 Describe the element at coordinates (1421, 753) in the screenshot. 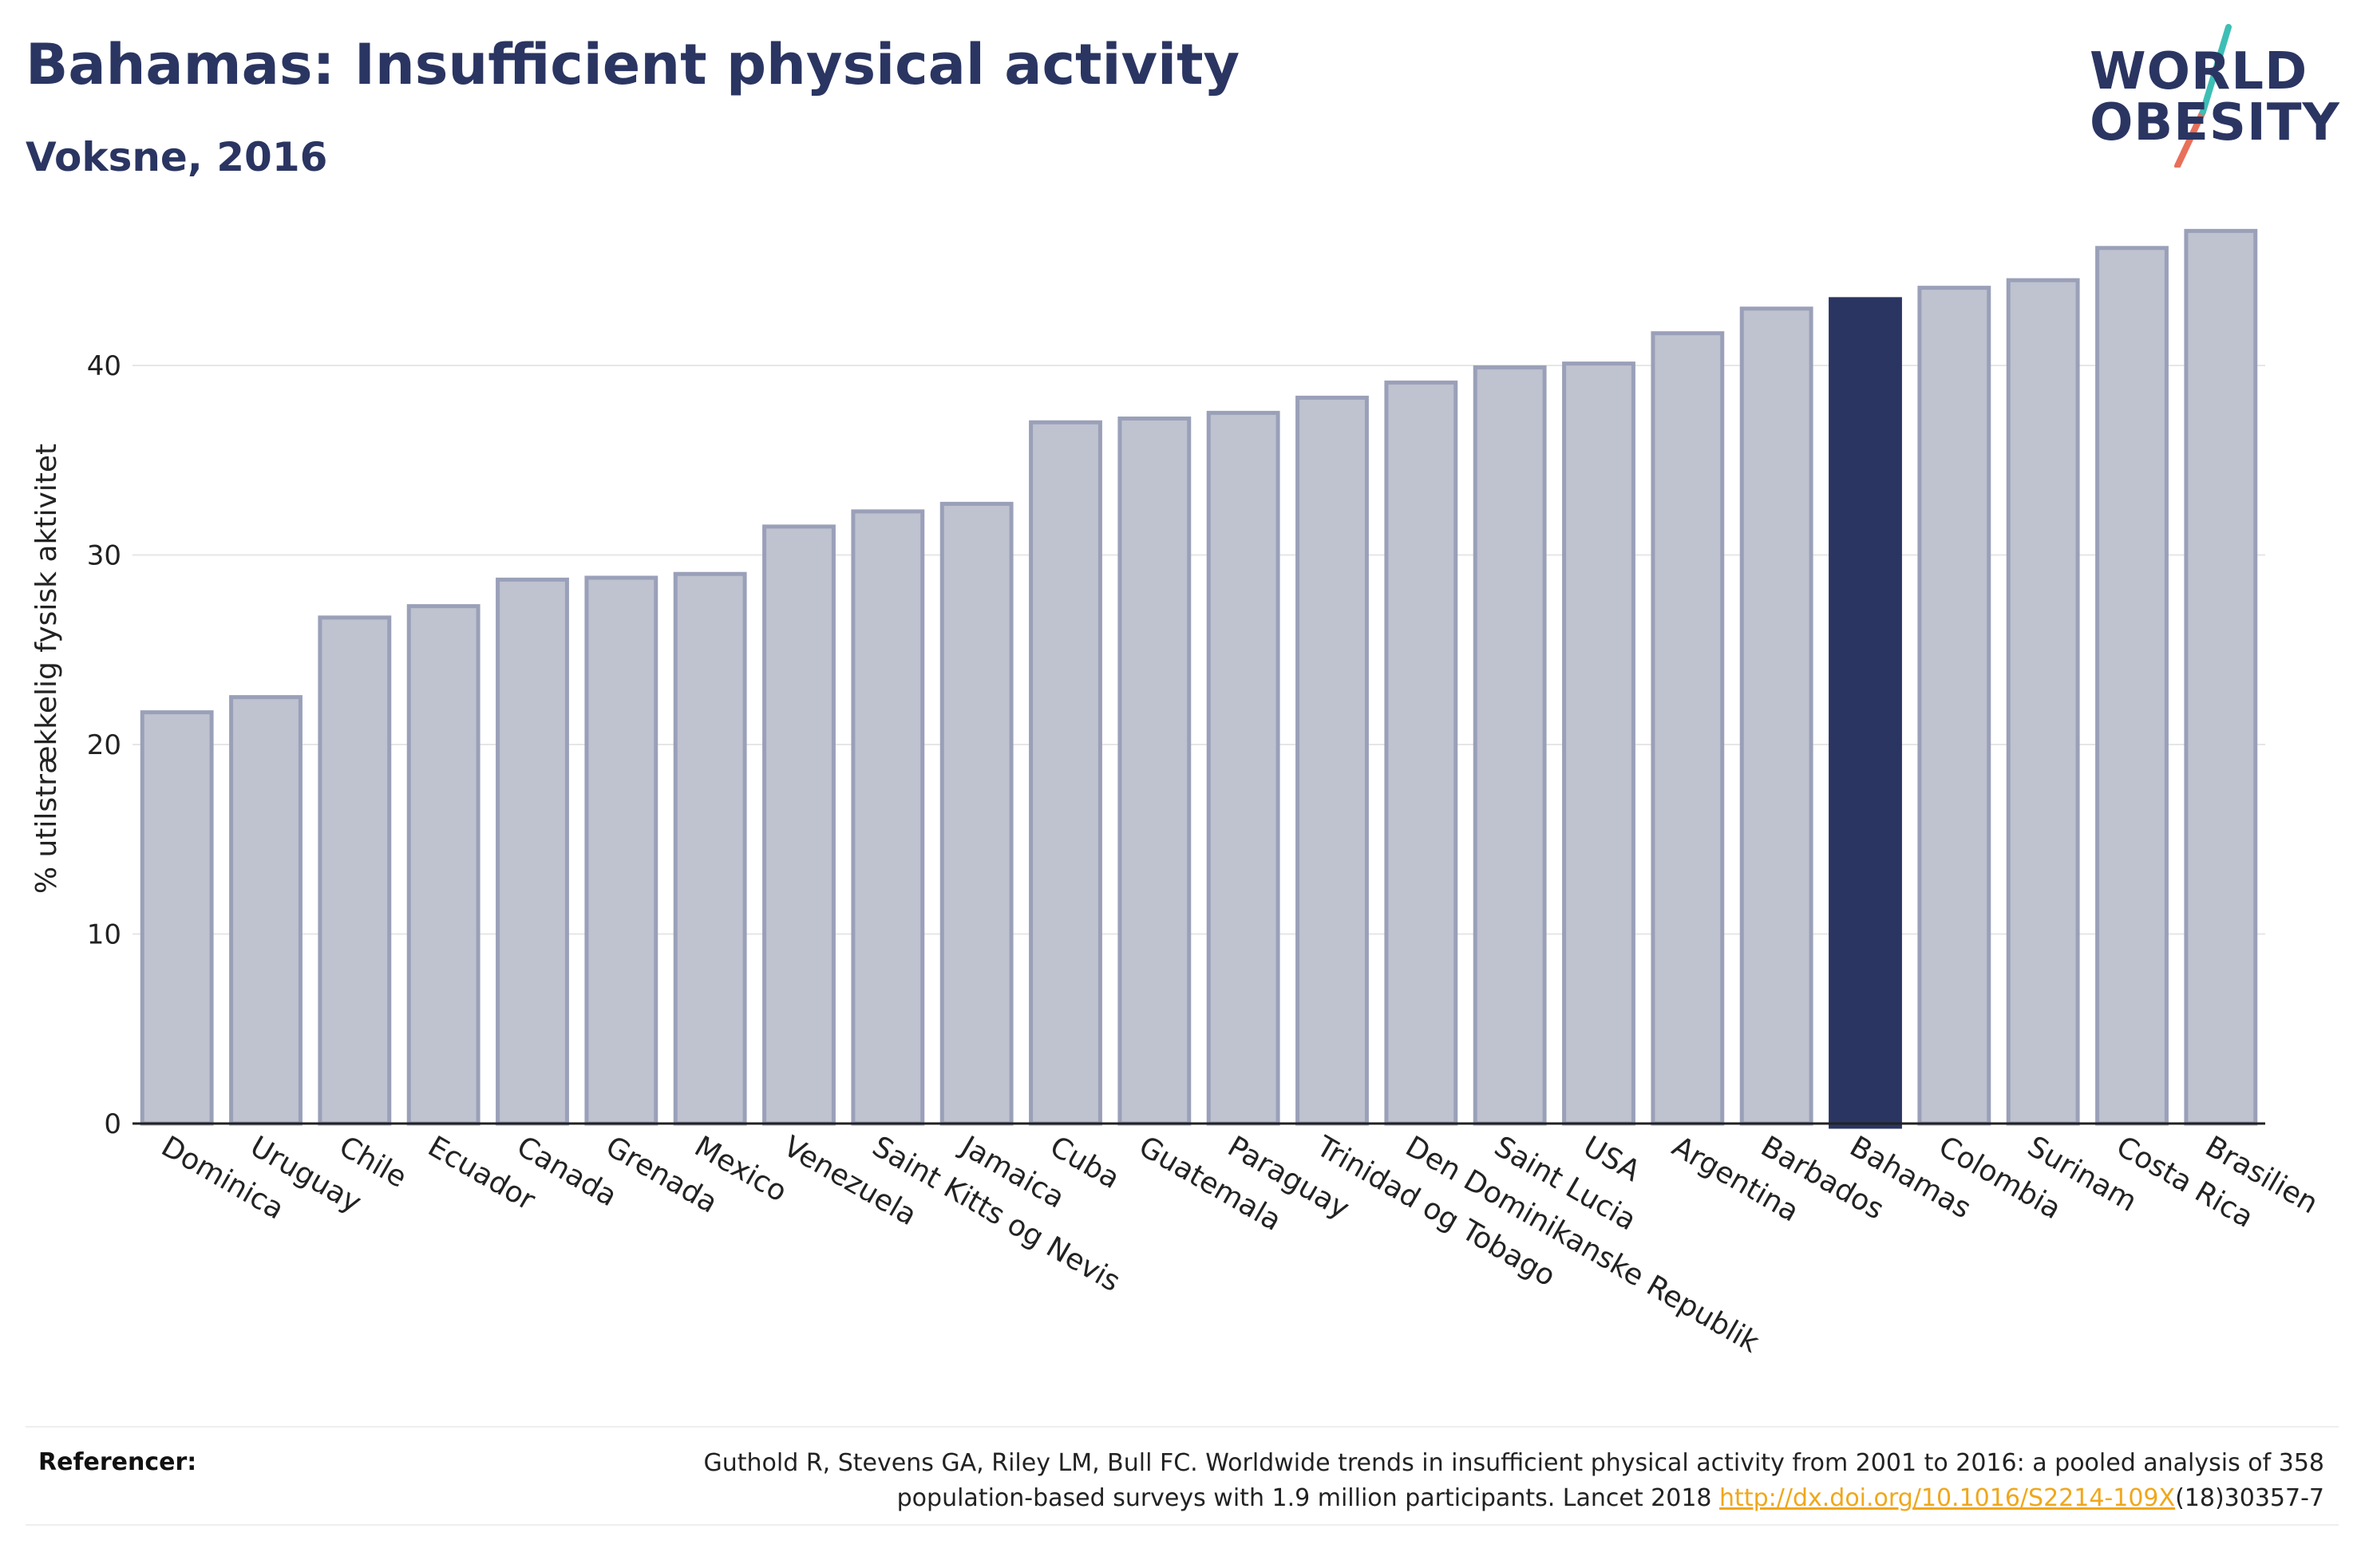

I see `bar-den-dominikanske-republik` at that location.